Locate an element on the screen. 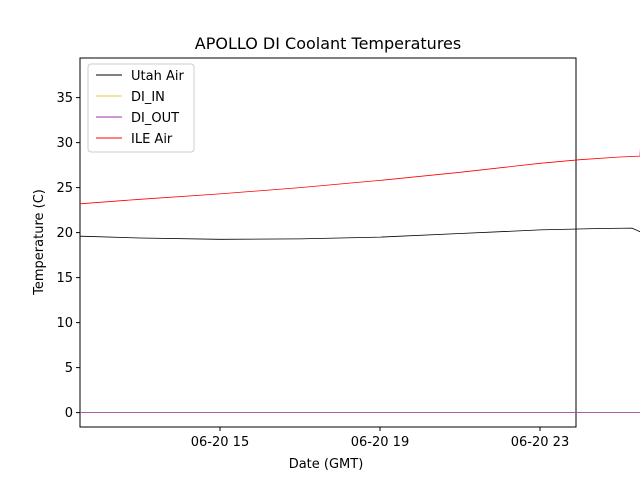  legend-box is located at coordinates (141, 108).